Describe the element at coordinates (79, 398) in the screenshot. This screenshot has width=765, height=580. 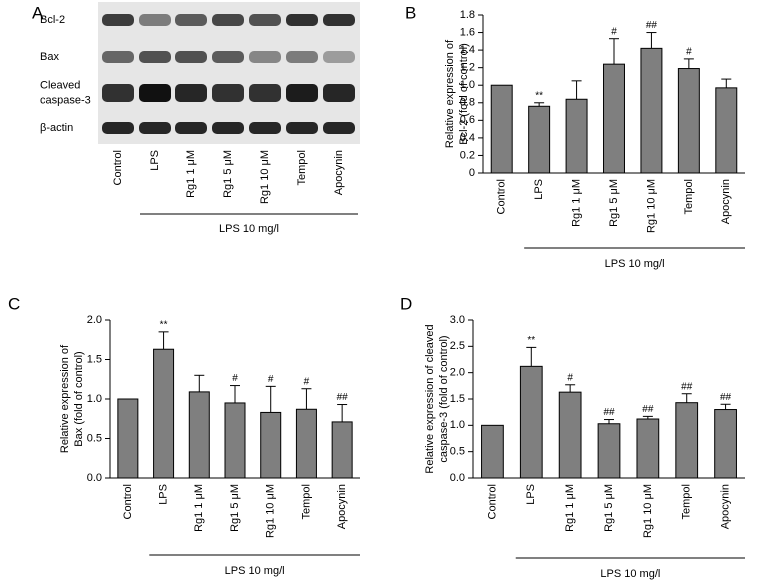
I see `y-axis-label: Bax (fold of control)` at that location.